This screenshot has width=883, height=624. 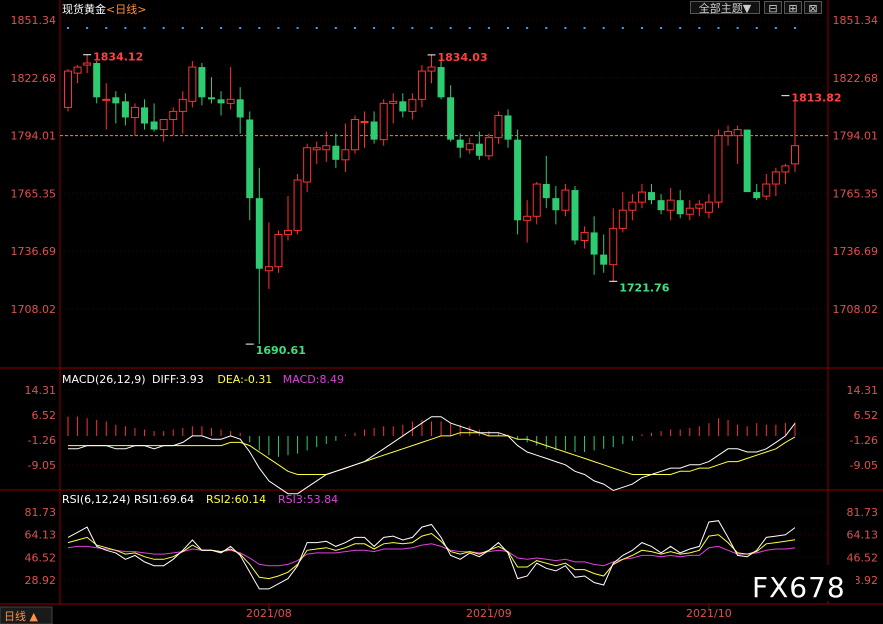 What do you see at coordinates (21, 616) in the screenshot?
I see `period-toggle-label: 日线 ▲` at bounding box center [21, 616].